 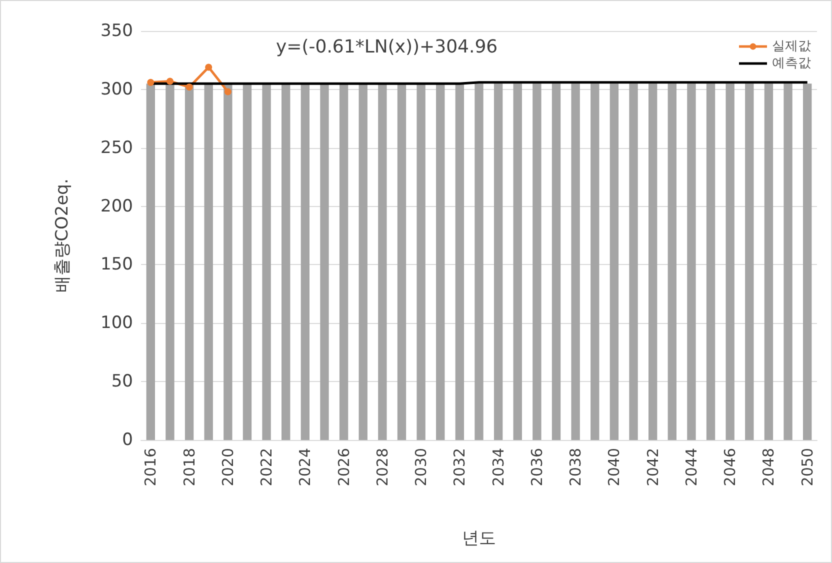 I want to click on y-axis-title: 배출량CO2eq., so click(x=62, y=235).